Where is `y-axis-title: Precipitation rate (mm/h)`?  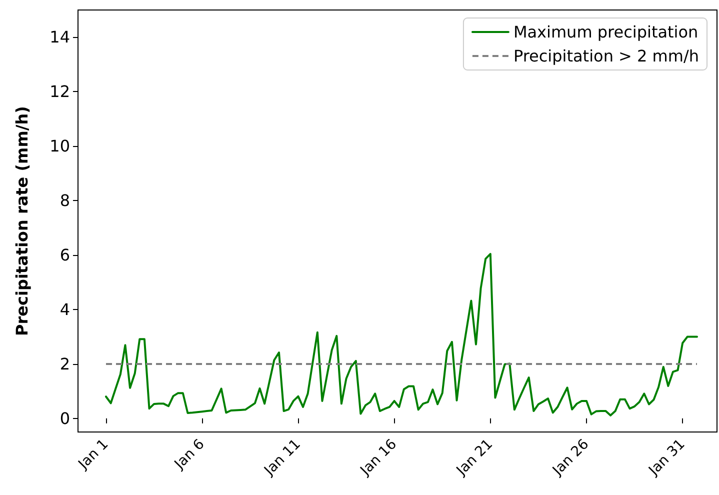 y-axis-title: Precipitation rate (mm/h) is located at coordinates (22, 221).